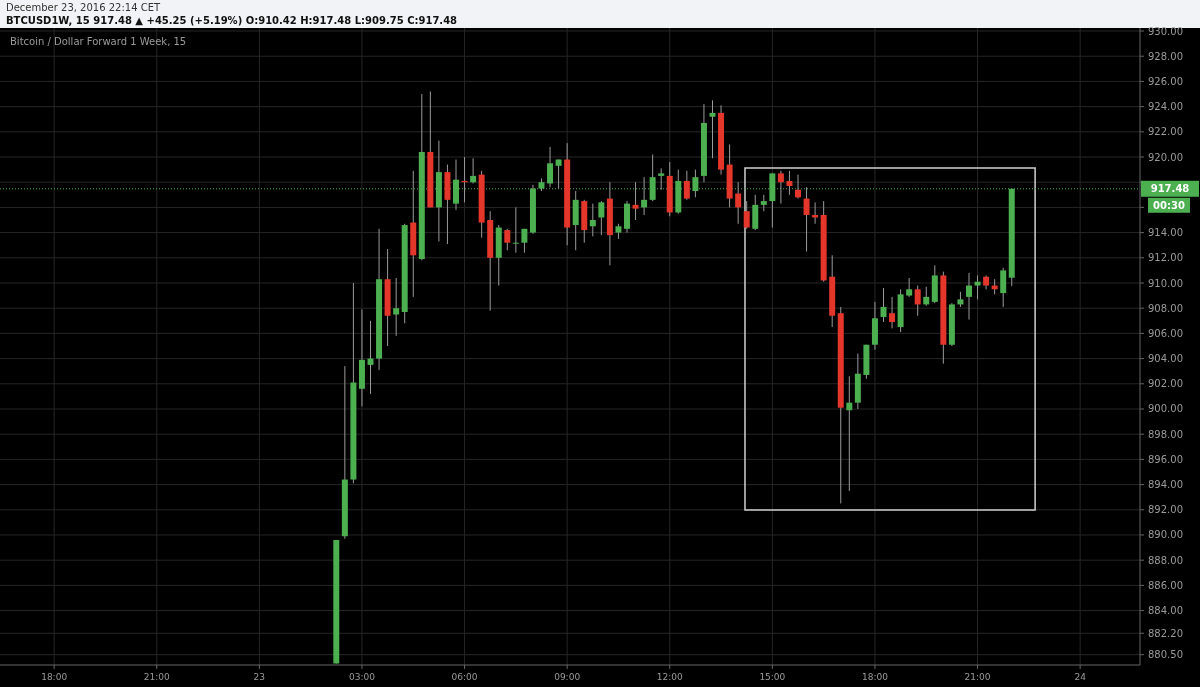 The height and width of the screenshot is (687, 1200). What do you see at coordinates (1165, 510) in the screenshot?
I see `y-tick-label: 892.00` at bounding box center [1165, 510].